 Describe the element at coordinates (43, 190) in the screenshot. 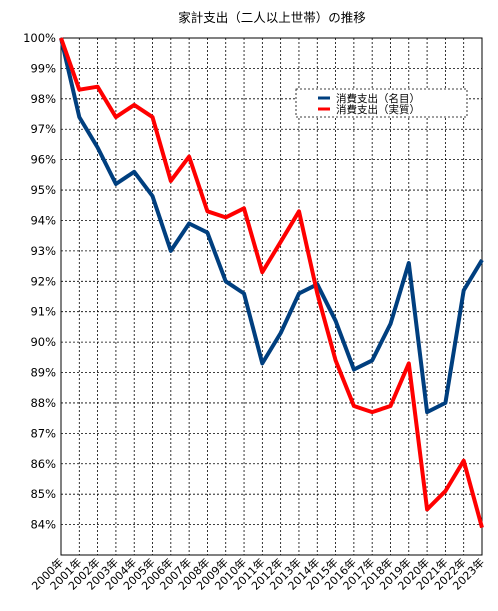

I see `y-tick-label: 95%` at that location.